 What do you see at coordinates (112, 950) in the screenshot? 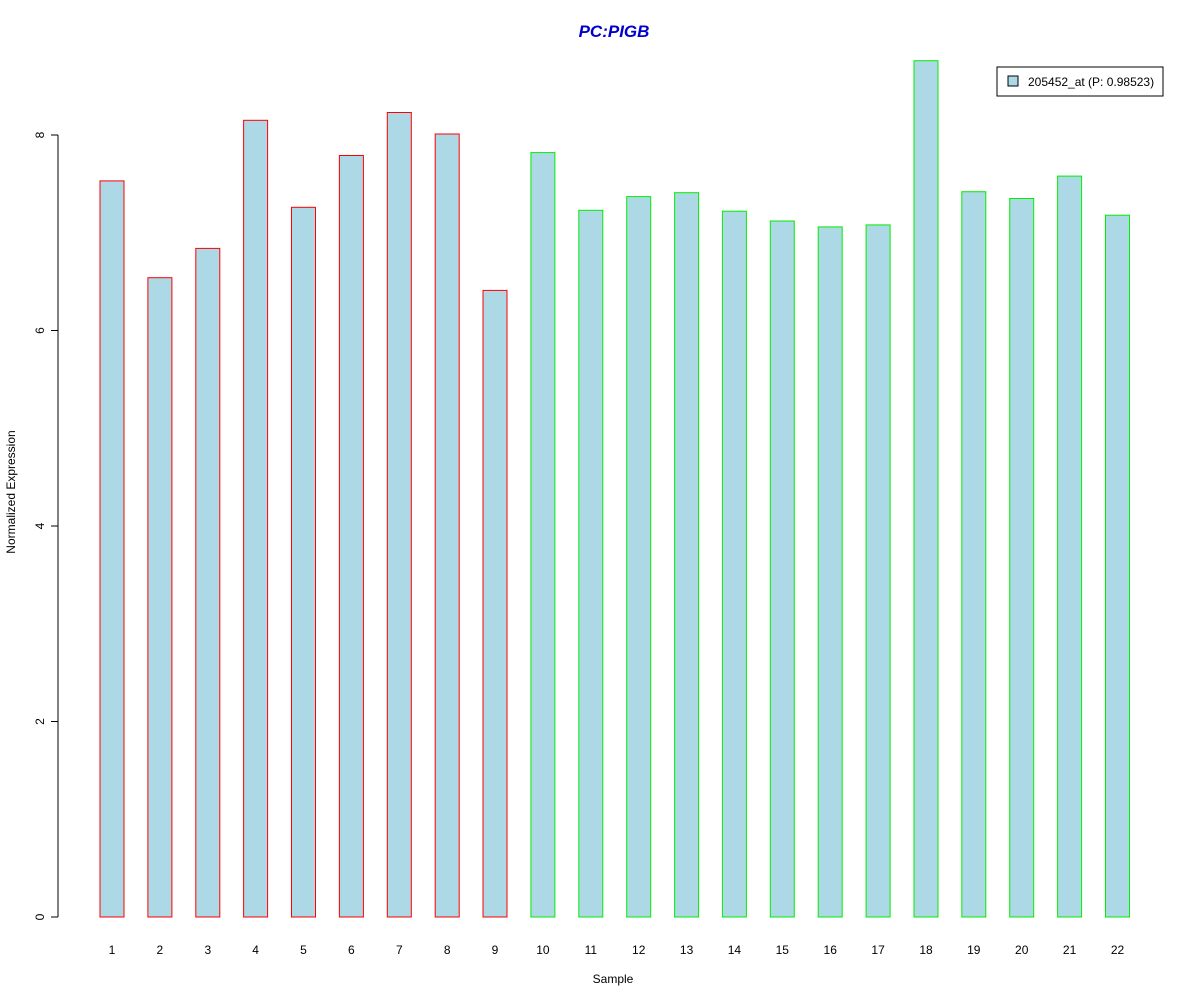
I see `x-tick-label: 1` at bounding box center [112, 950].